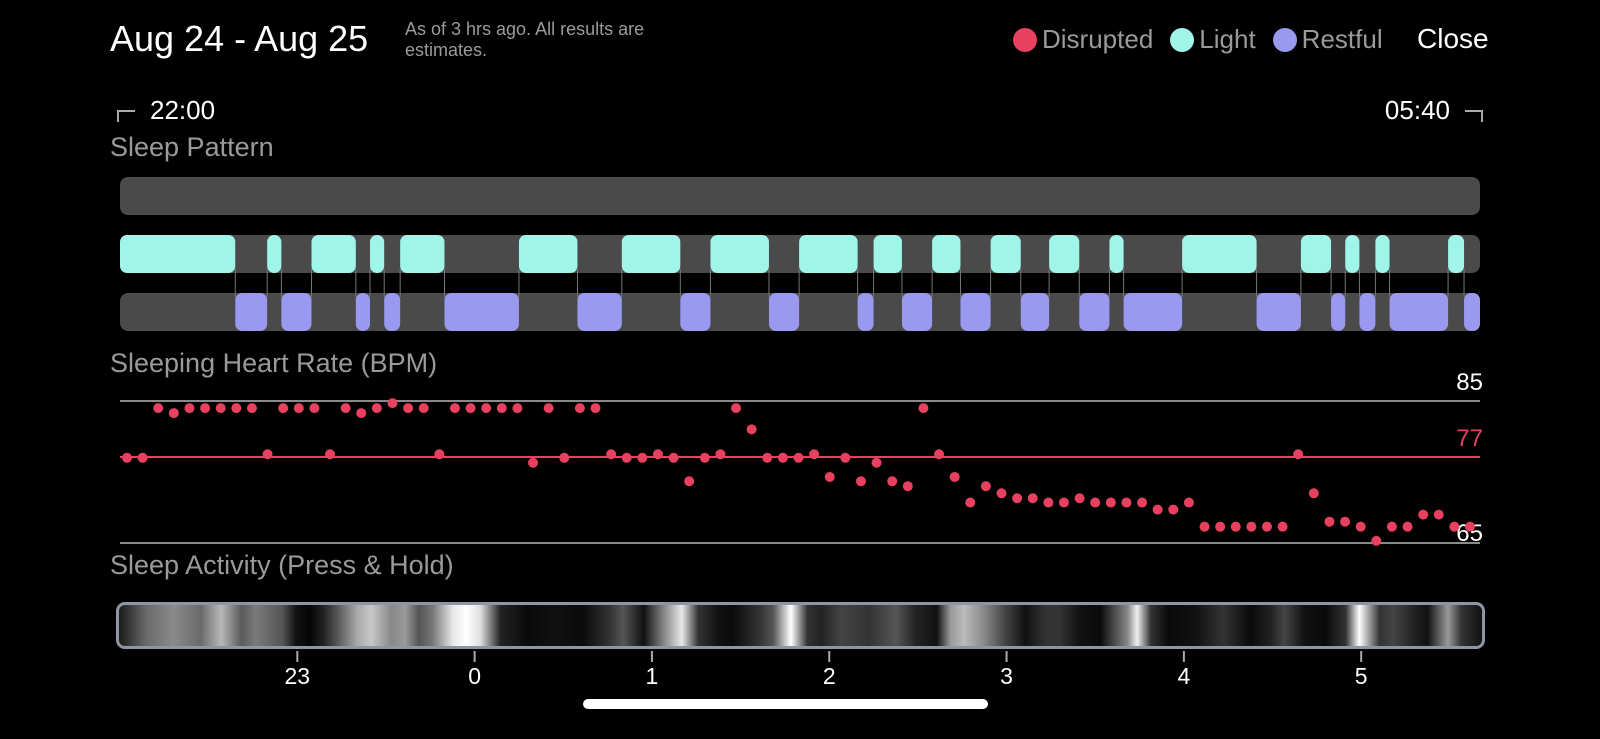 Image resolution: width=1600 pixels, height=739 pixels. I want to click on end-time: 05:40, so click(1434, 110).